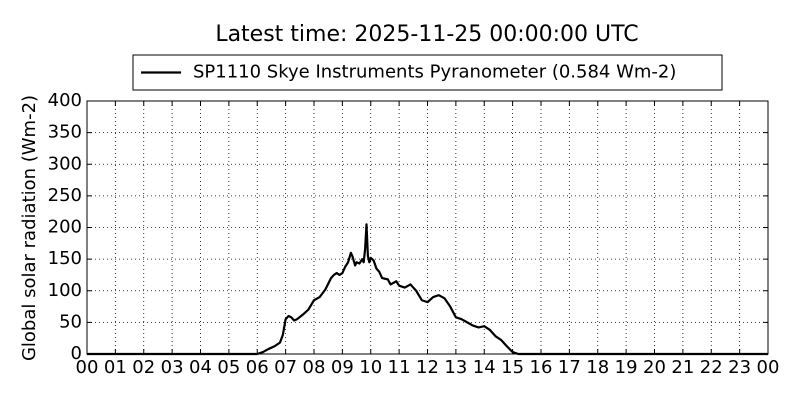 The width and height of the screenshot is (800, 400). What do you see at coordinates (626, 367) in the screenshot?
I see `x-tick-label: 19` at bounding box center [626, 367].